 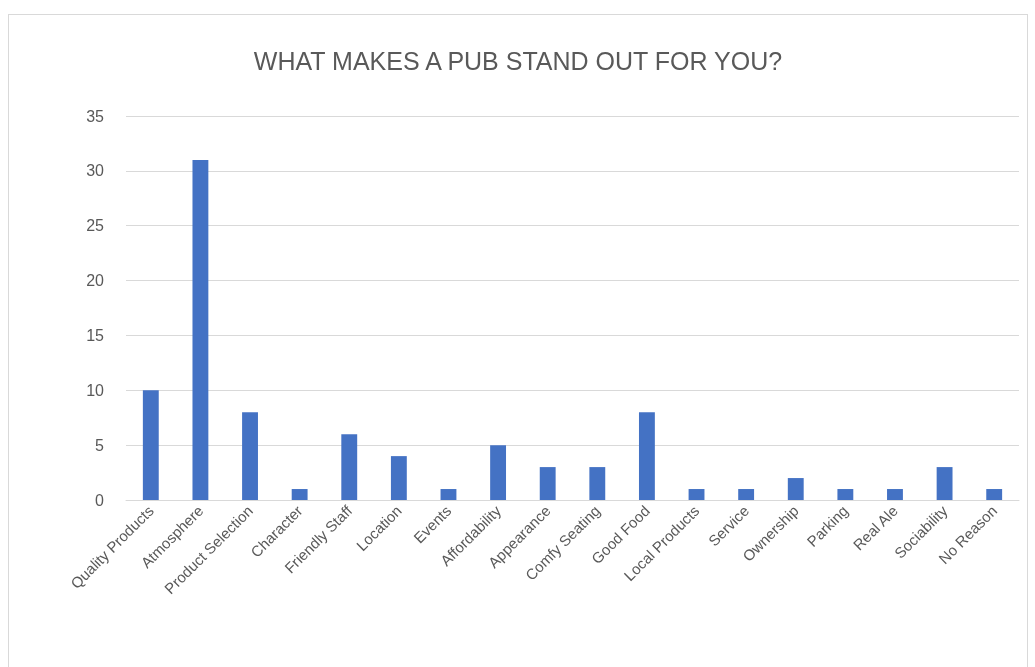 I want to click on y-tick-label: 35, so click(x=95, y=116).